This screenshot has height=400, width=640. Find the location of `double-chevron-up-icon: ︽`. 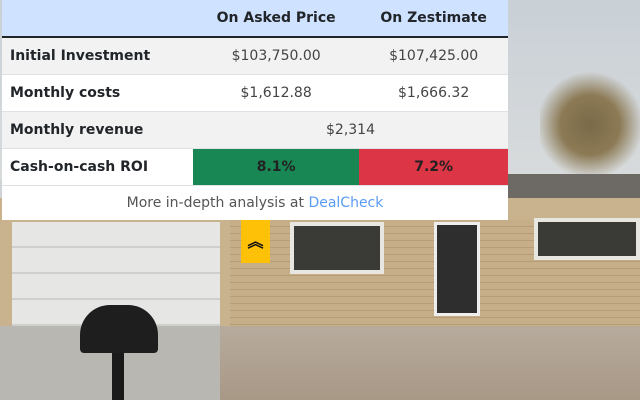

double-chevron-up-icon: ︽ is located at coordinates (255, 241).